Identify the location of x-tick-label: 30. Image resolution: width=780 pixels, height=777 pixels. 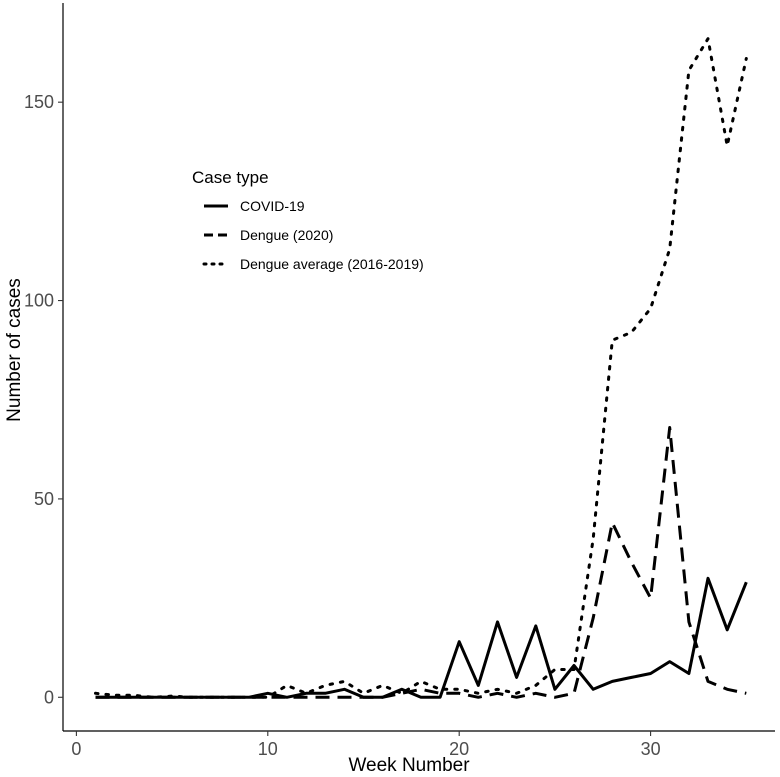
(651, 749).